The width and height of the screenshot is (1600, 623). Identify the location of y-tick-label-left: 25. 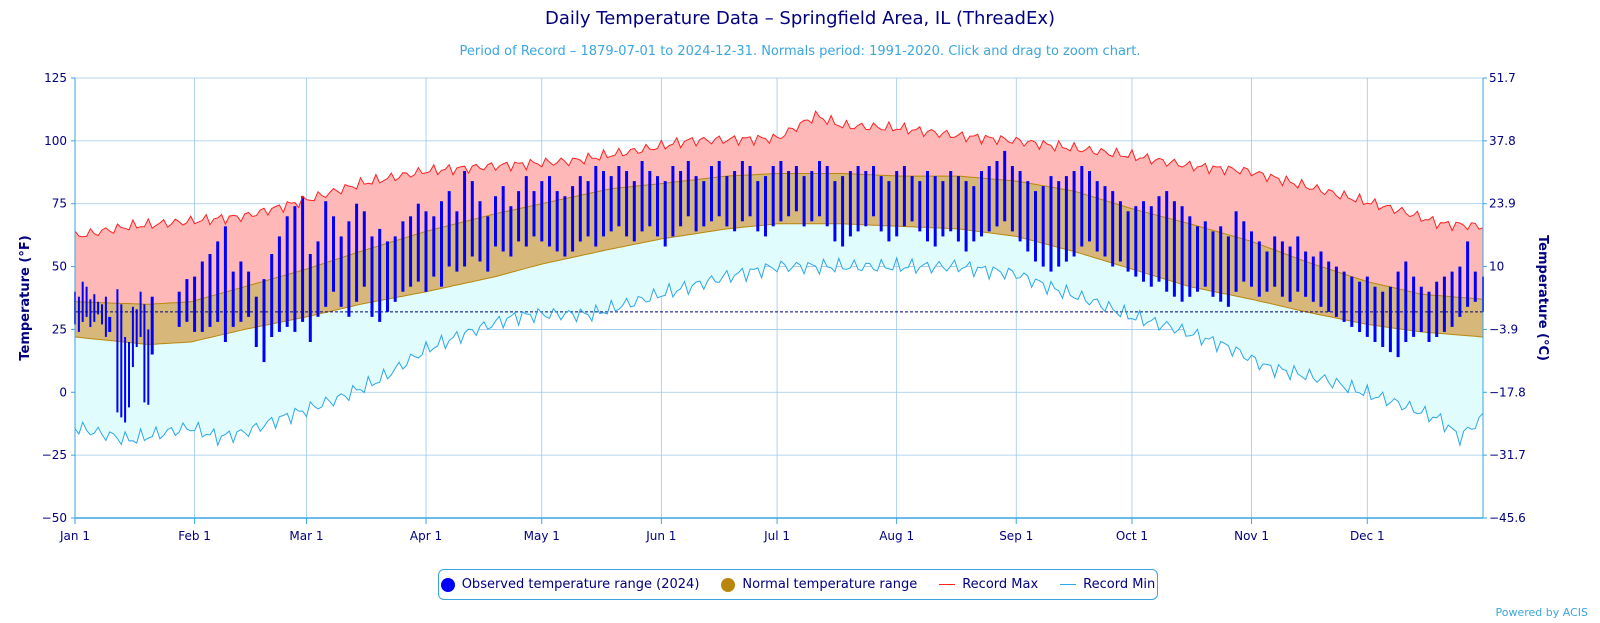
(59, 329).